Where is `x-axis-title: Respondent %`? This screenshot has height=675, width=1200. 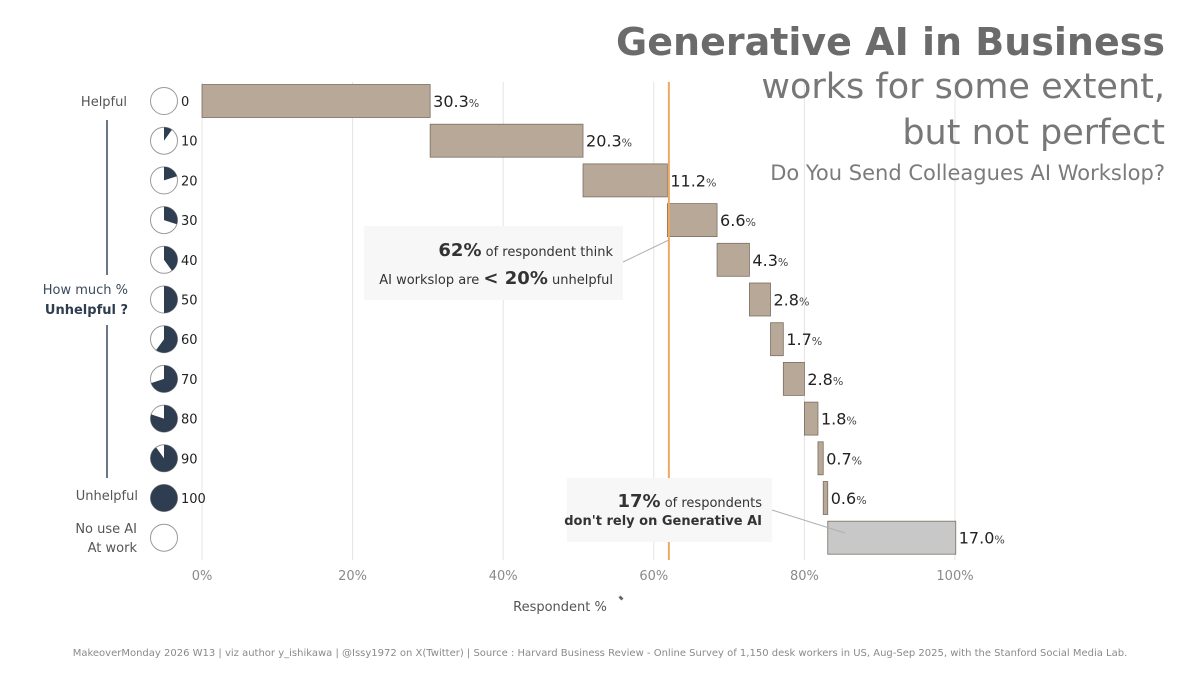
x-axis-title: Respondent % is located at coordinates (560, 607).